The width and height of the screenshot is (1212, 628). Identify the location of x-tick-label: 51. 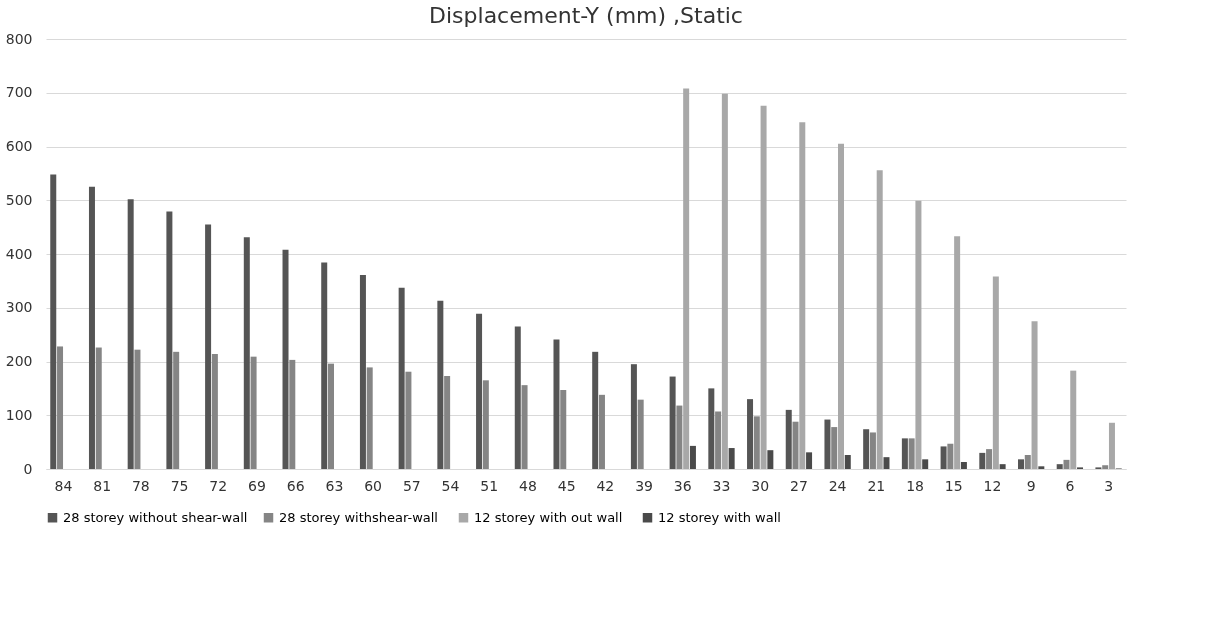
(489, 485).